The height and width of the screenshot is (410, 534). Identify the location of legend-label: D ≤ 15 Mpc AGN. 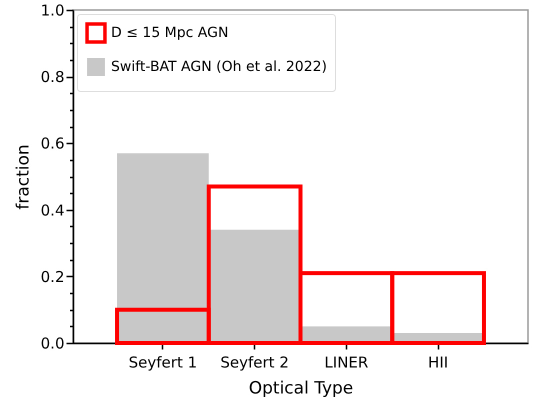
(169, 33).